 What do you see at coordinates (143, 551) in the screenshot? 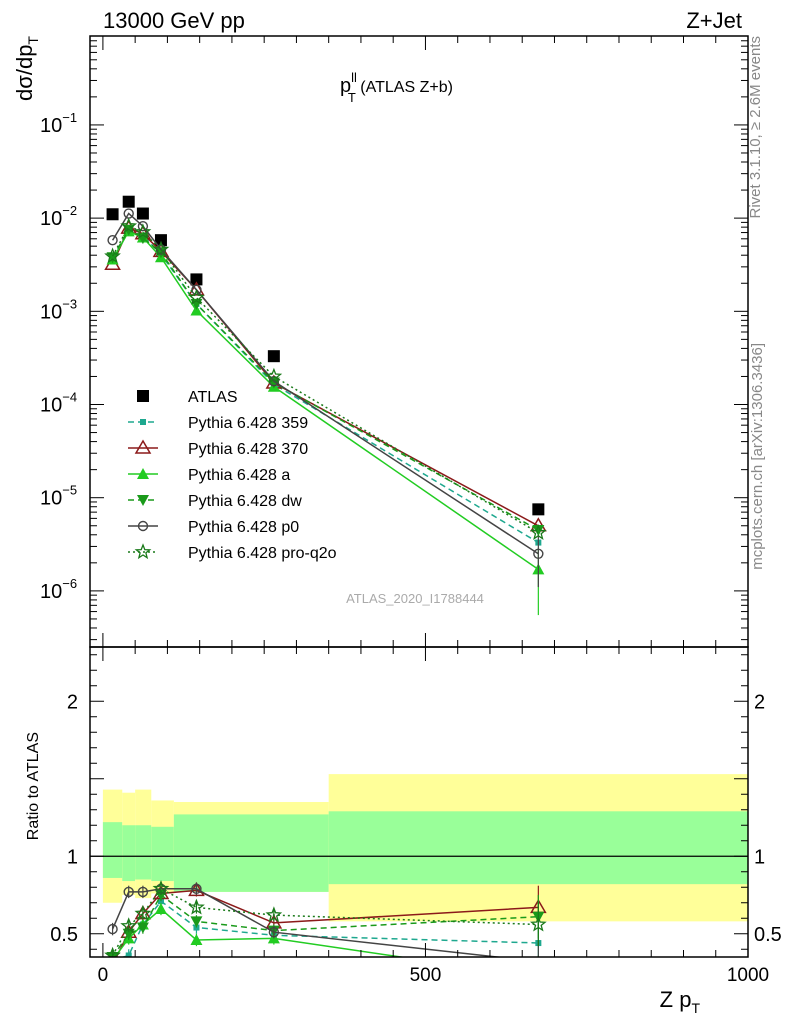
I see `legend-marker-pq2o` at bounding box center [143, 551].